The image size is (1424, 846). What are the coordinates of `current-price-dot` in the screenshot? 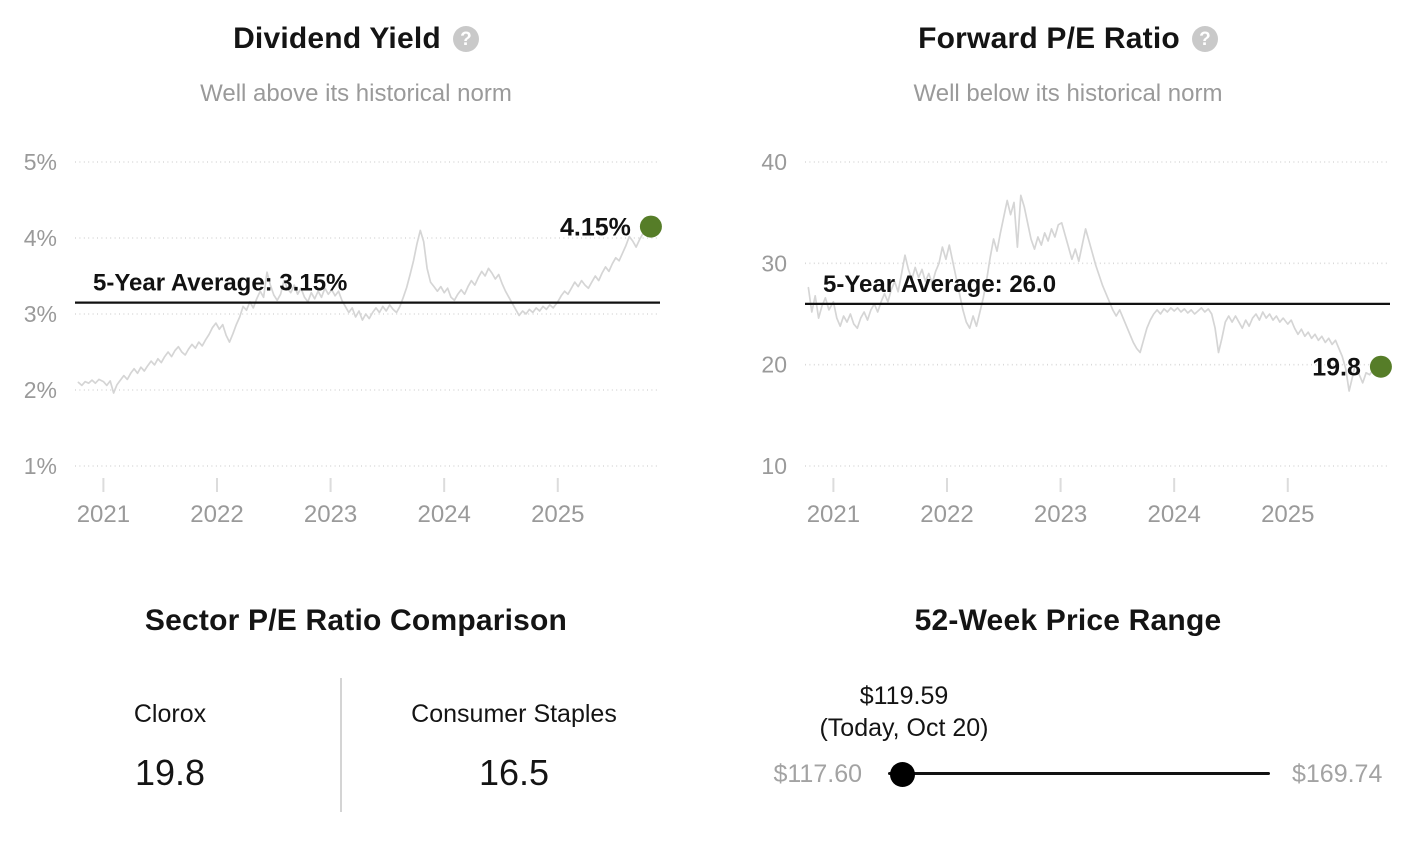 It's located at (903, 774).